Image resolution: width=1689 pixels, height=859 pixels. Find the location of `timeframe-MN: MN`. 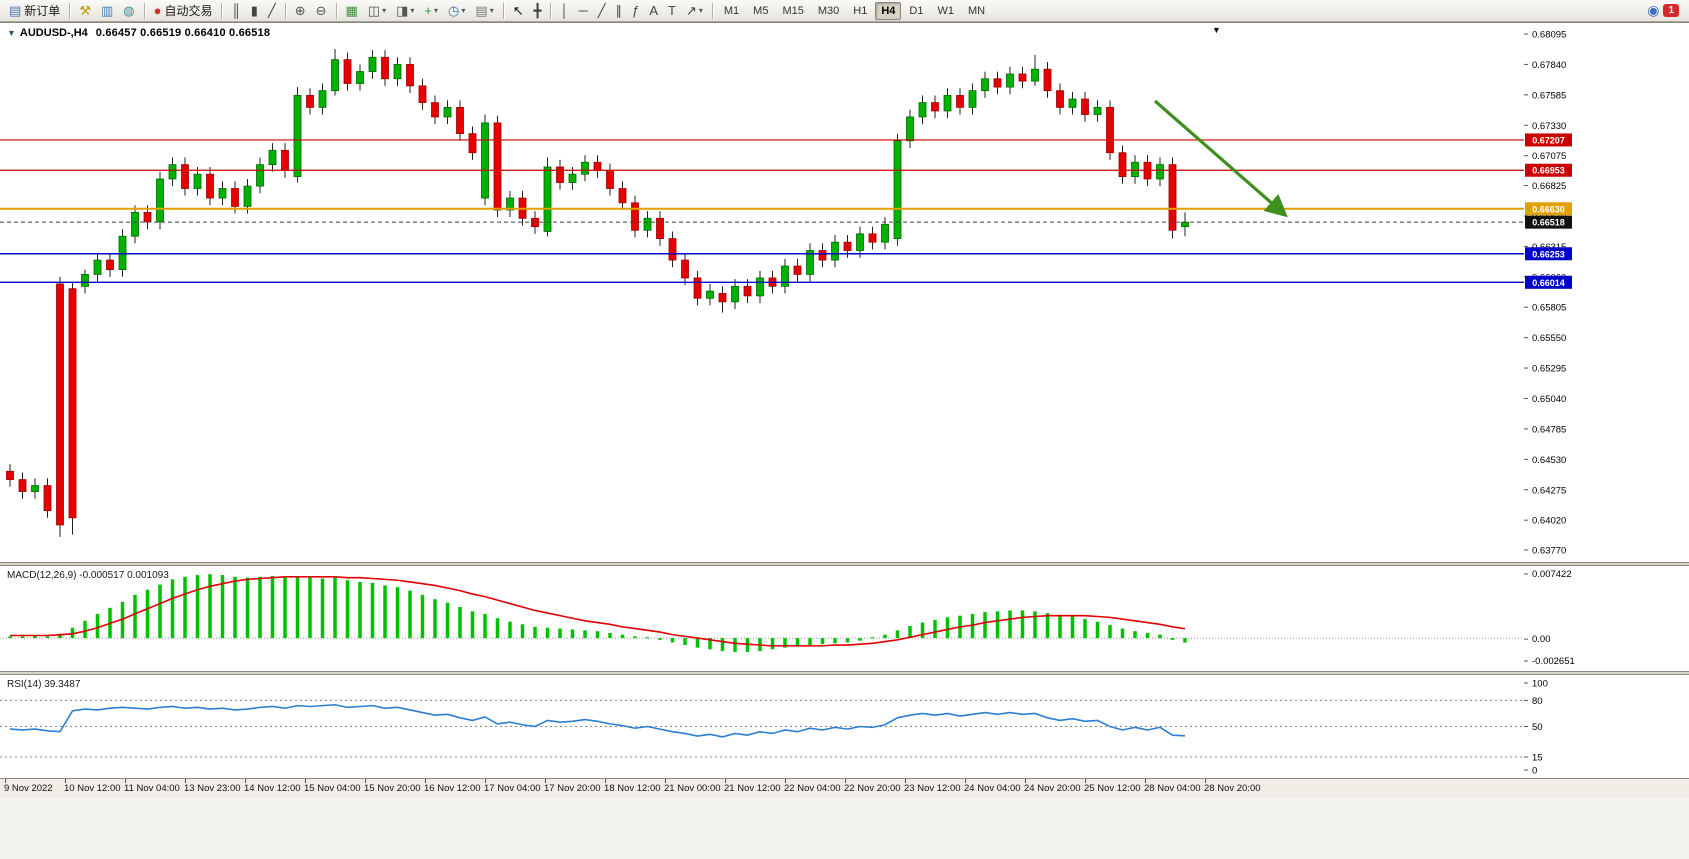

timeframe-MN: MN is located at coordinates (976, 10).